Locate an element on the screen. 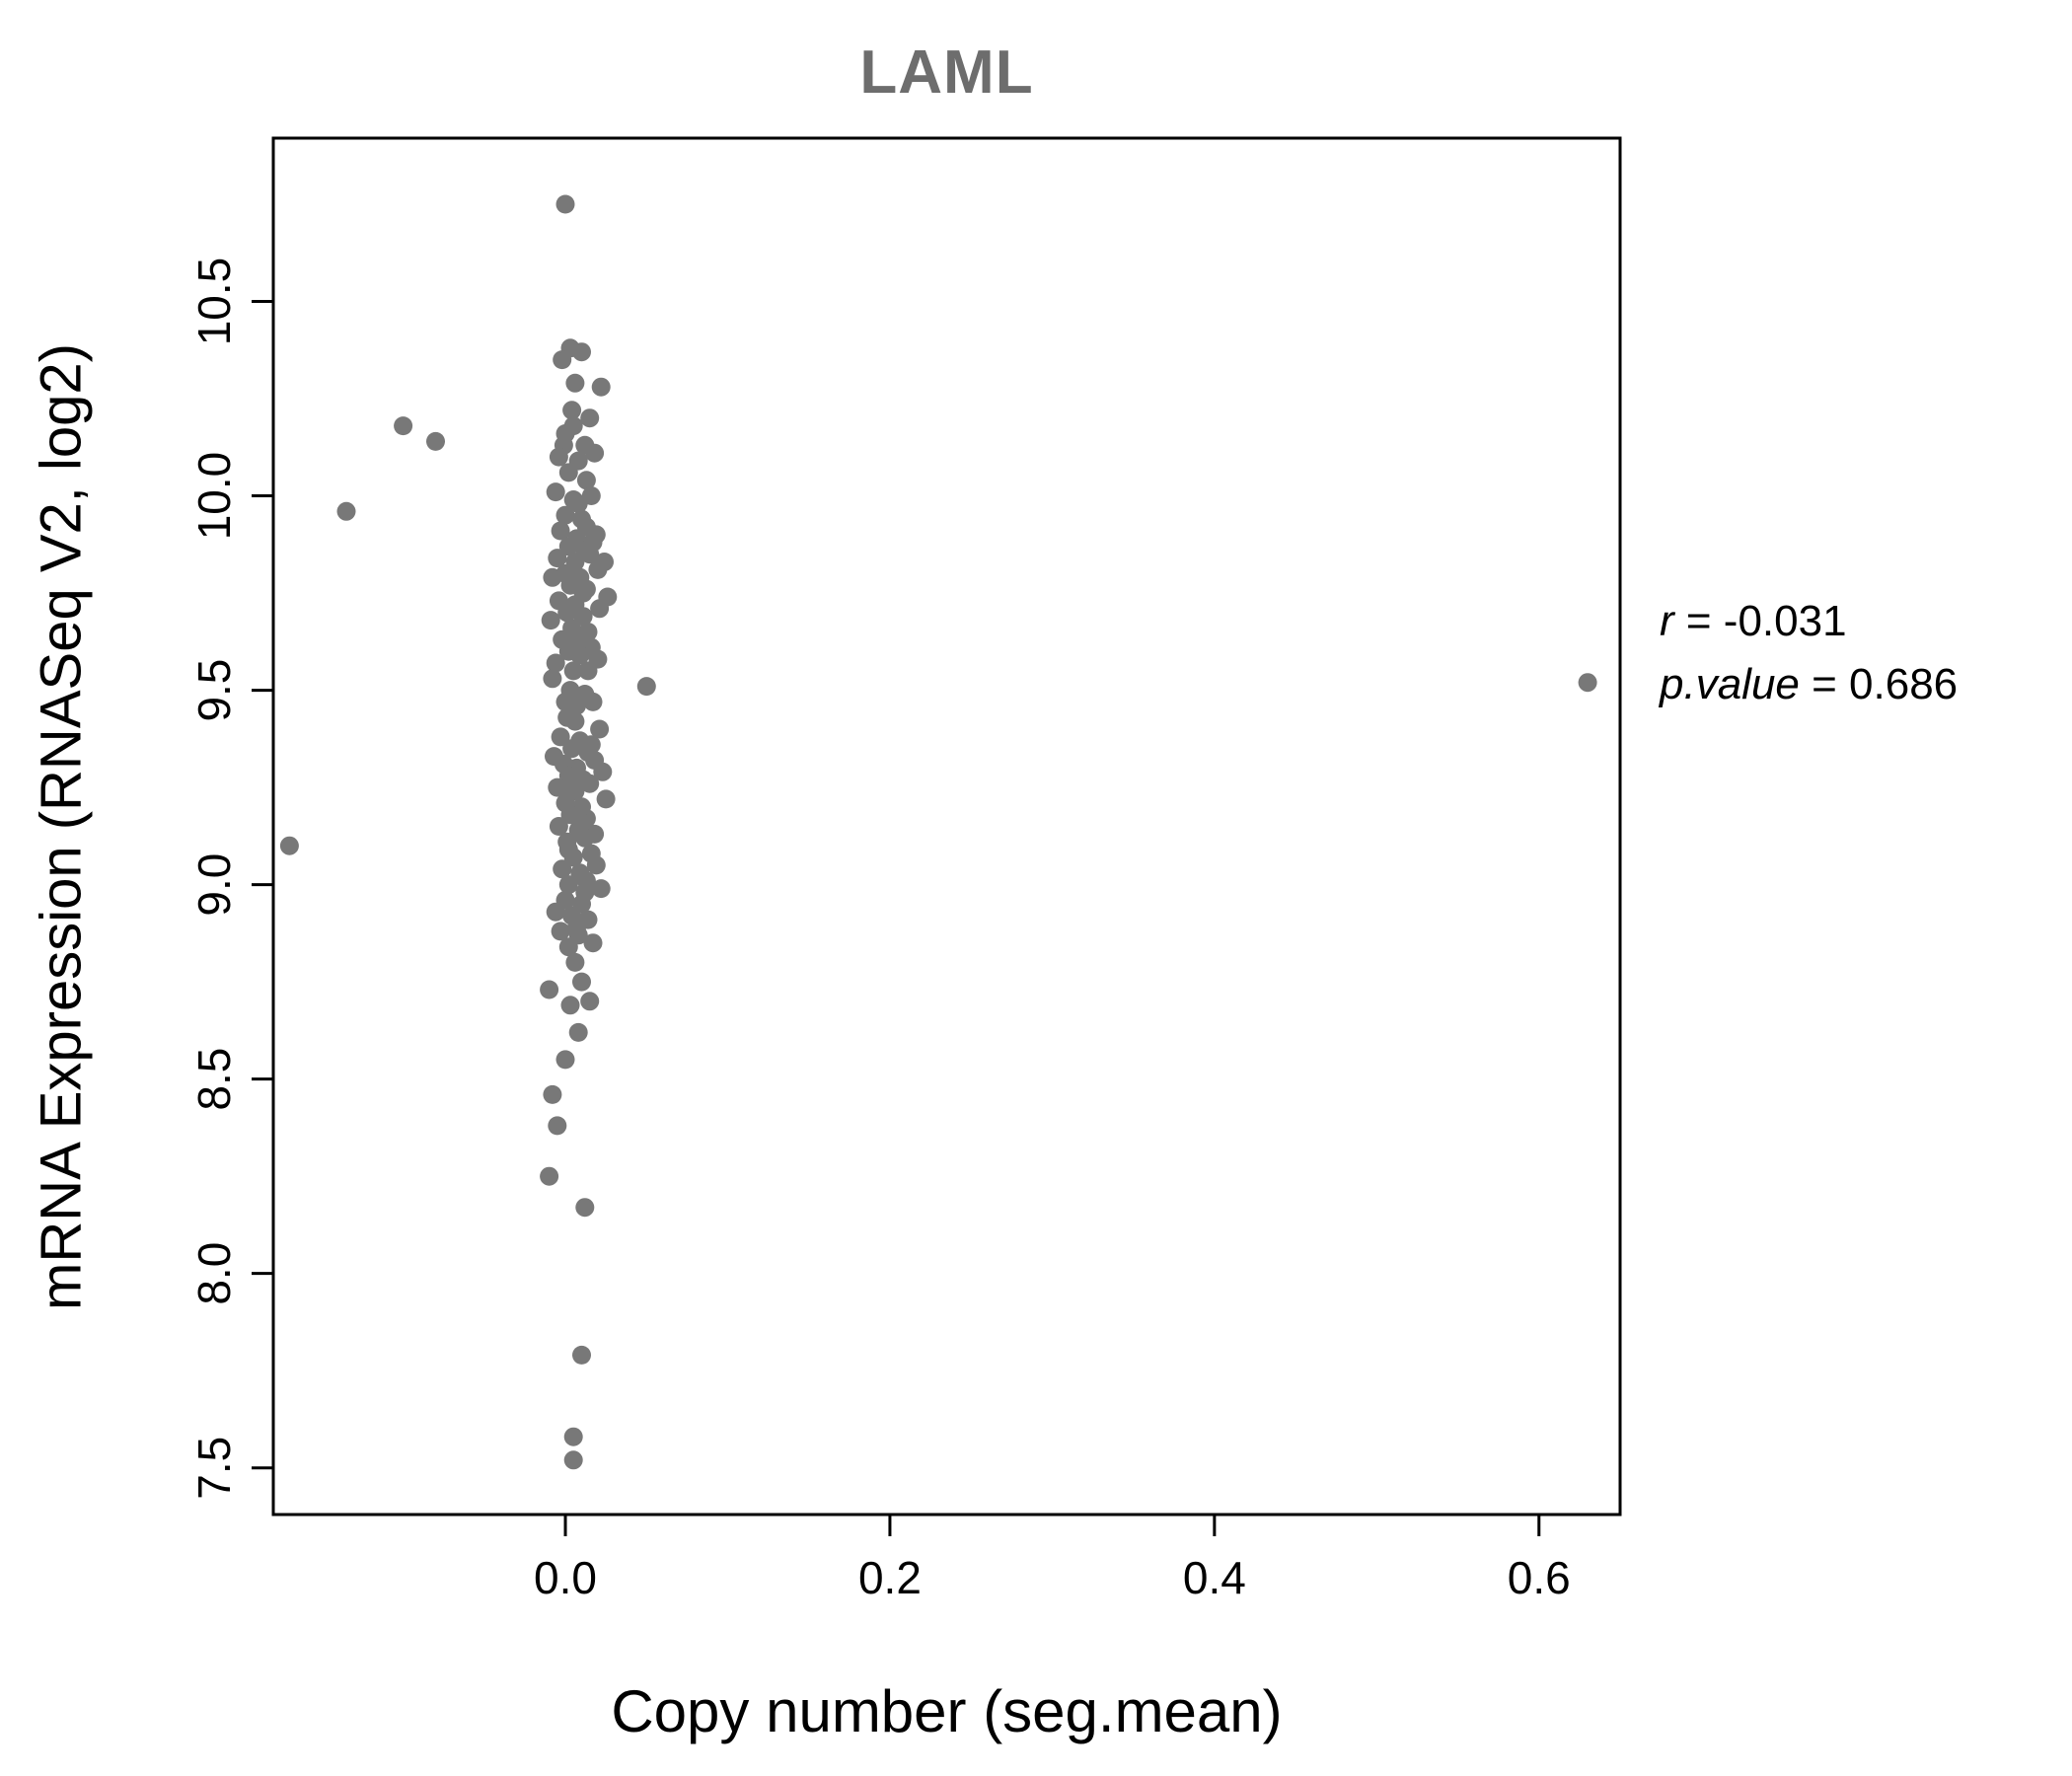 This screenshot has height=1776, width=2072. x-tick-label: 0.0 is located at coordinates (566, 1578).